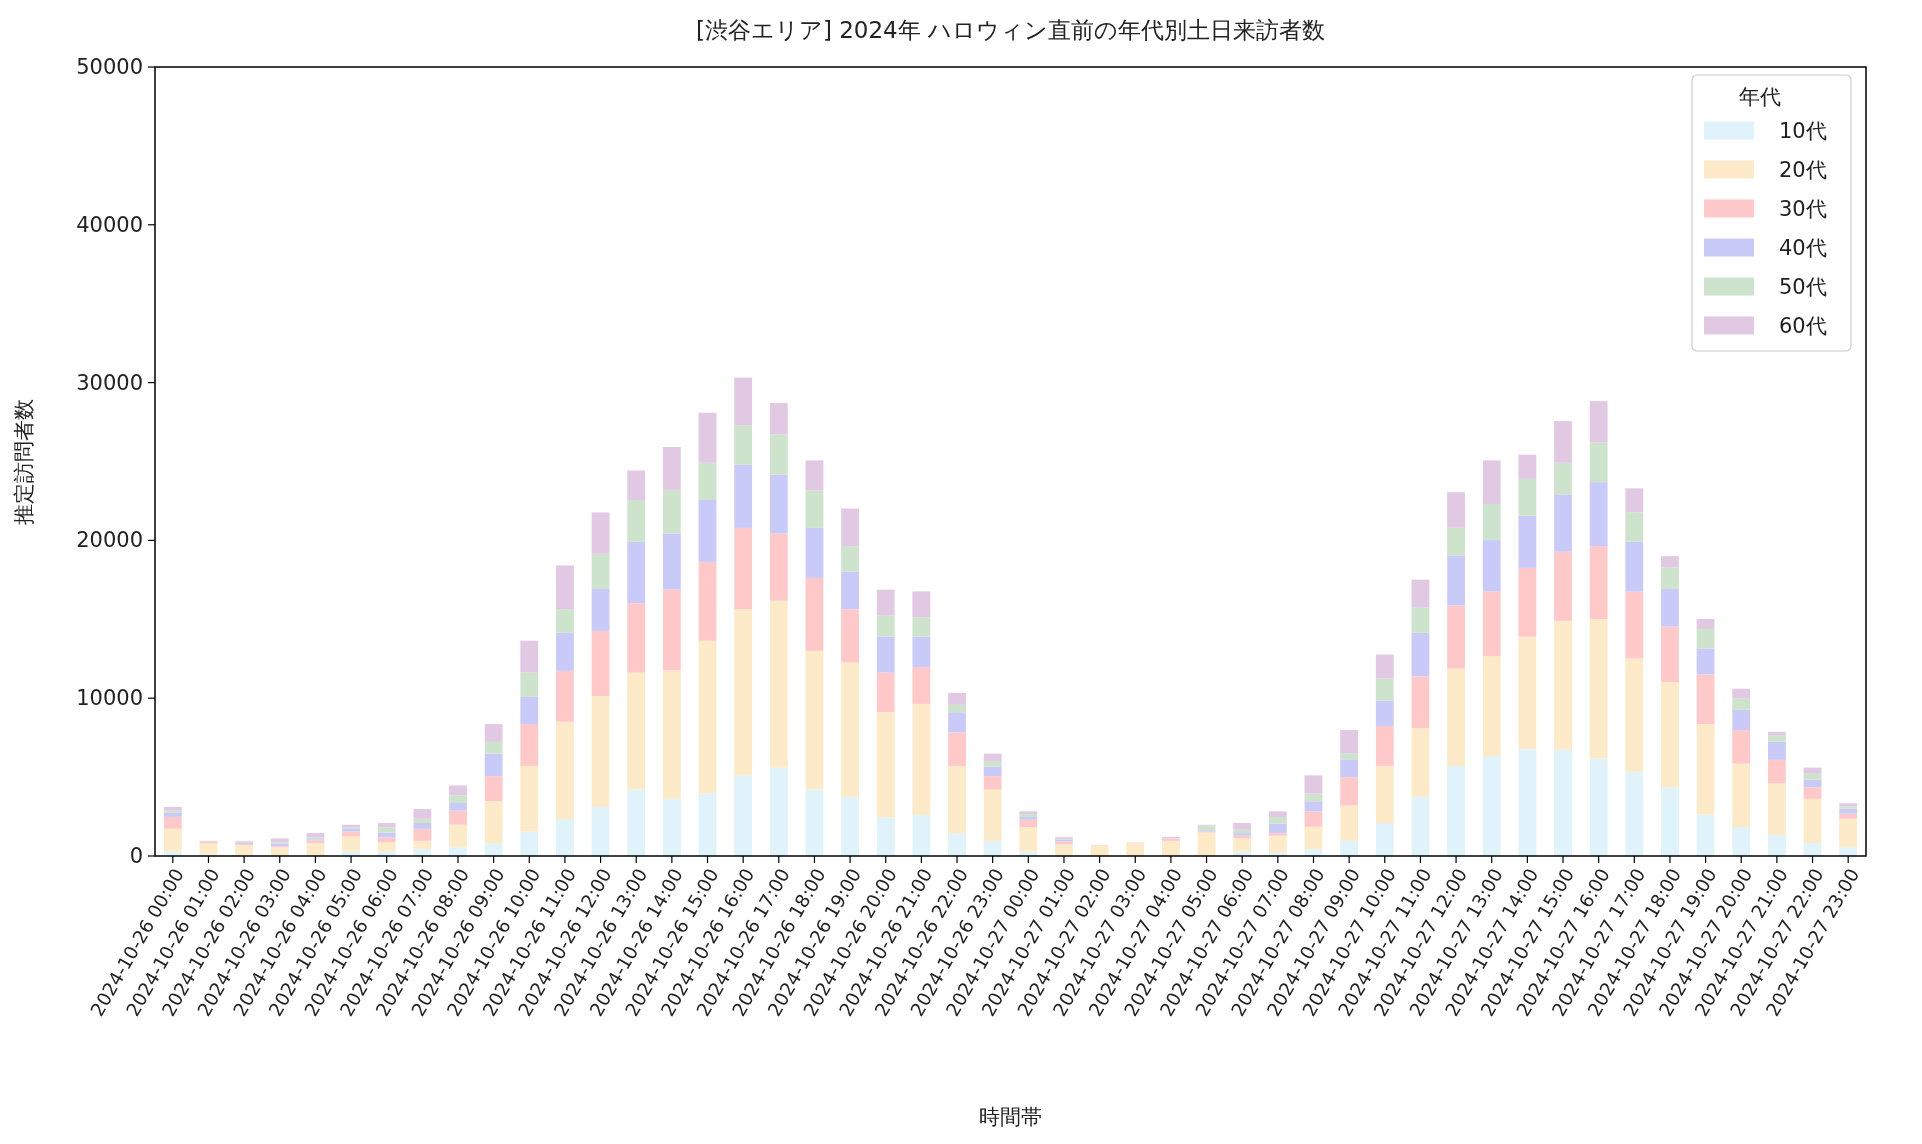 This screenshot has height=1144, width=1922. I want to click on legend-label: 50代, so click(1803, 286).